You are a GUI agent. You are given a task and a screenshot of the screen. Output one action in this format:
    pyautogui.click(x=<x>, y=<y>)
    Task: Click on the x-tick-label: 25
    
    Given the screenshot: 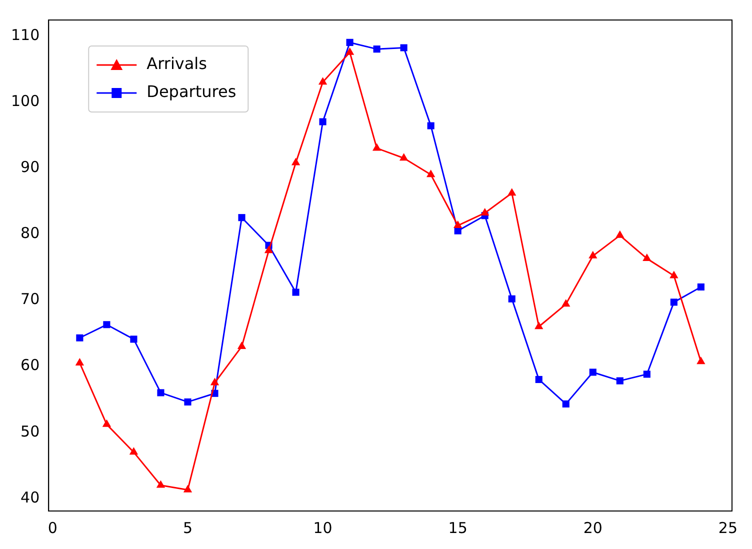 What is the action you would take?
    pyautogui.click(x=728, y=527)
    